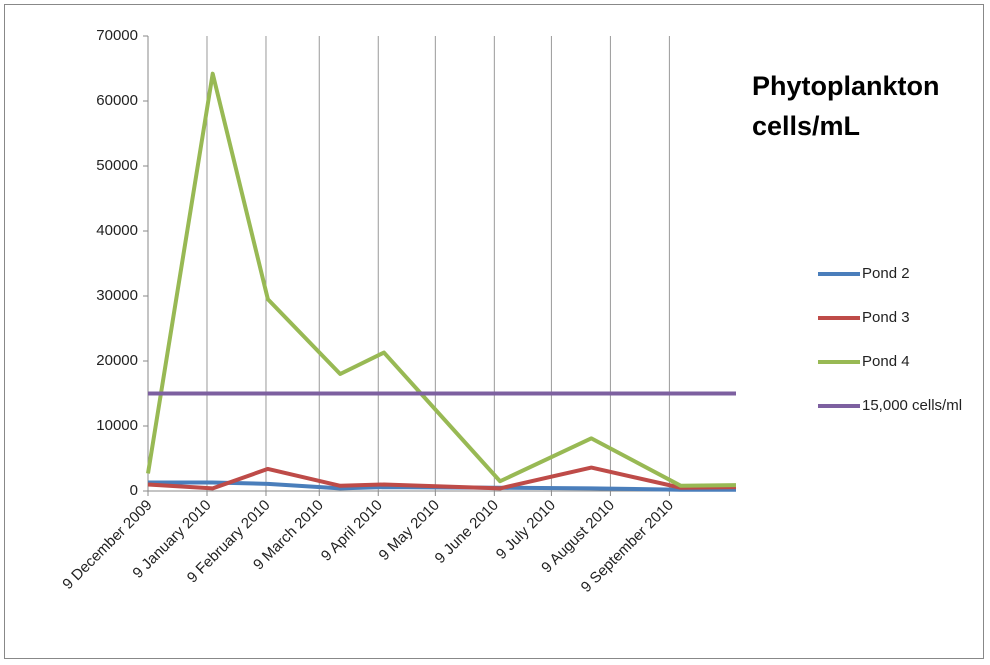 The width and height of the screenshot is (990, 665). I want to click on legend-label: Pond 2, so click(886, 273).